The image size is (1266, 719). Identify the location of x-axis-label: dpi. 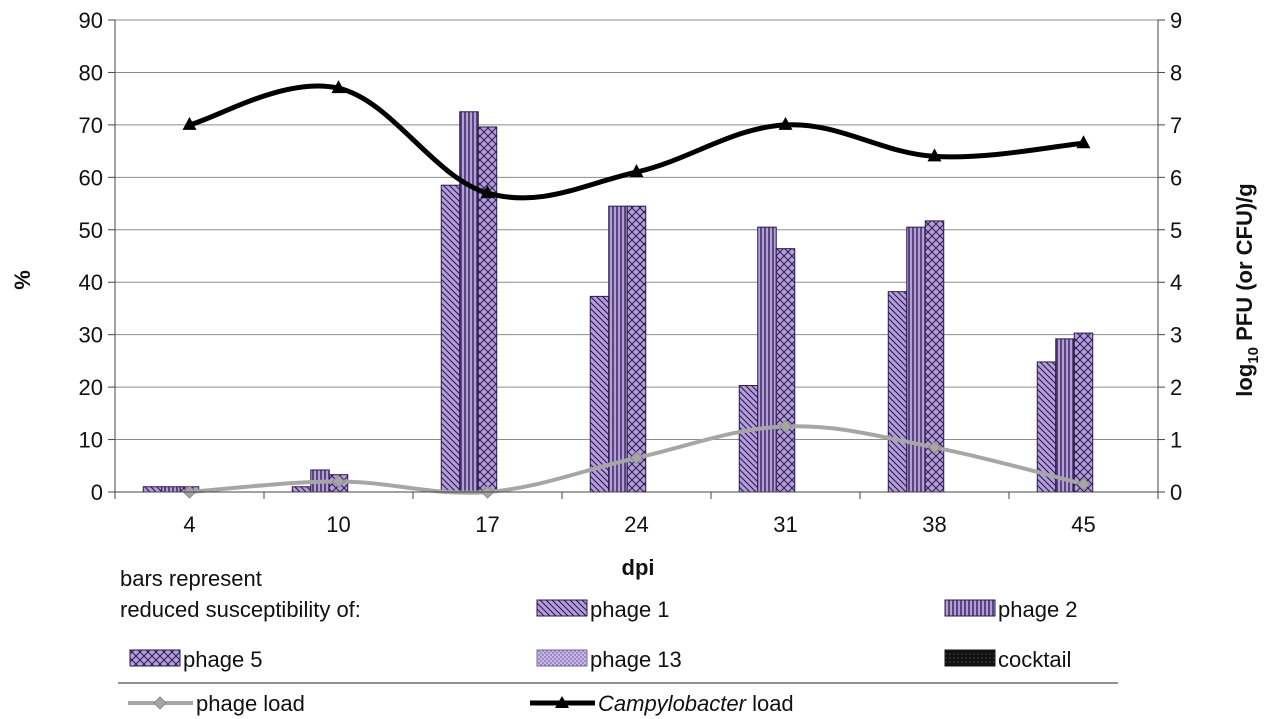
(638, 567).